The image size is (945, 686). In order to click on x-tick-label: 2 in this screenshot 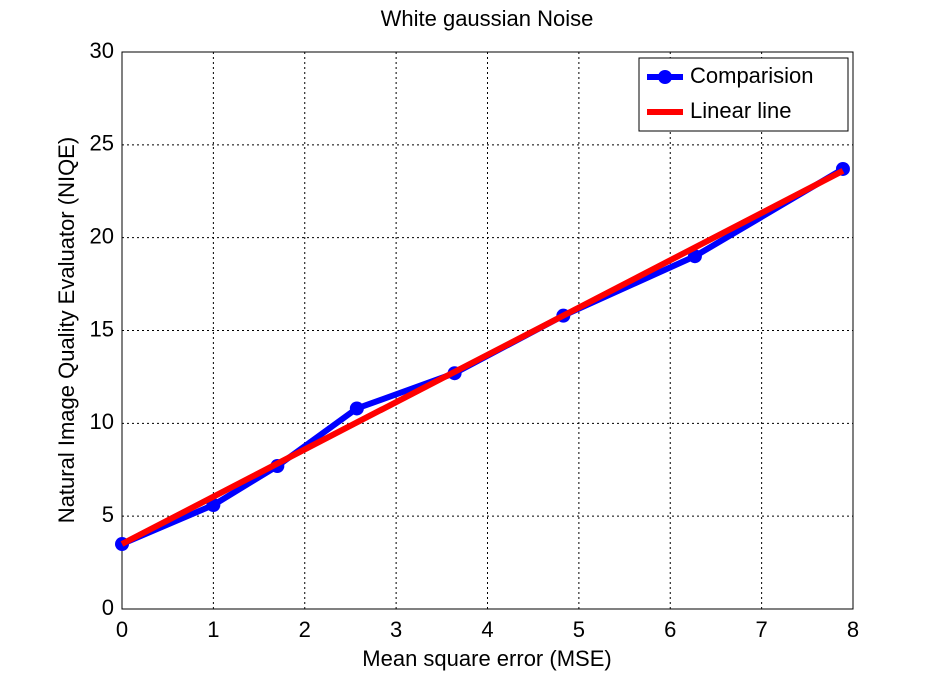, I will do `click(305, 629)`.